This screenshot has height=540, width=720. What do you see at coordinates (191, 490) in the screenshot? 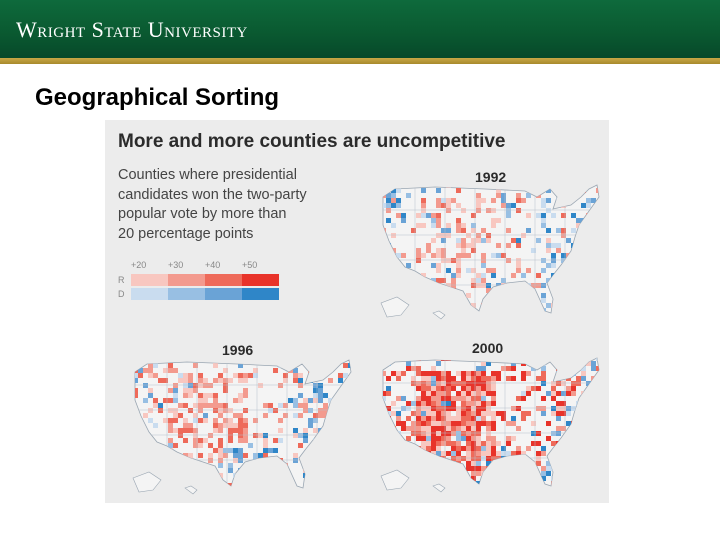
I see `hawaii-shape` at bounding box center [191, 490].